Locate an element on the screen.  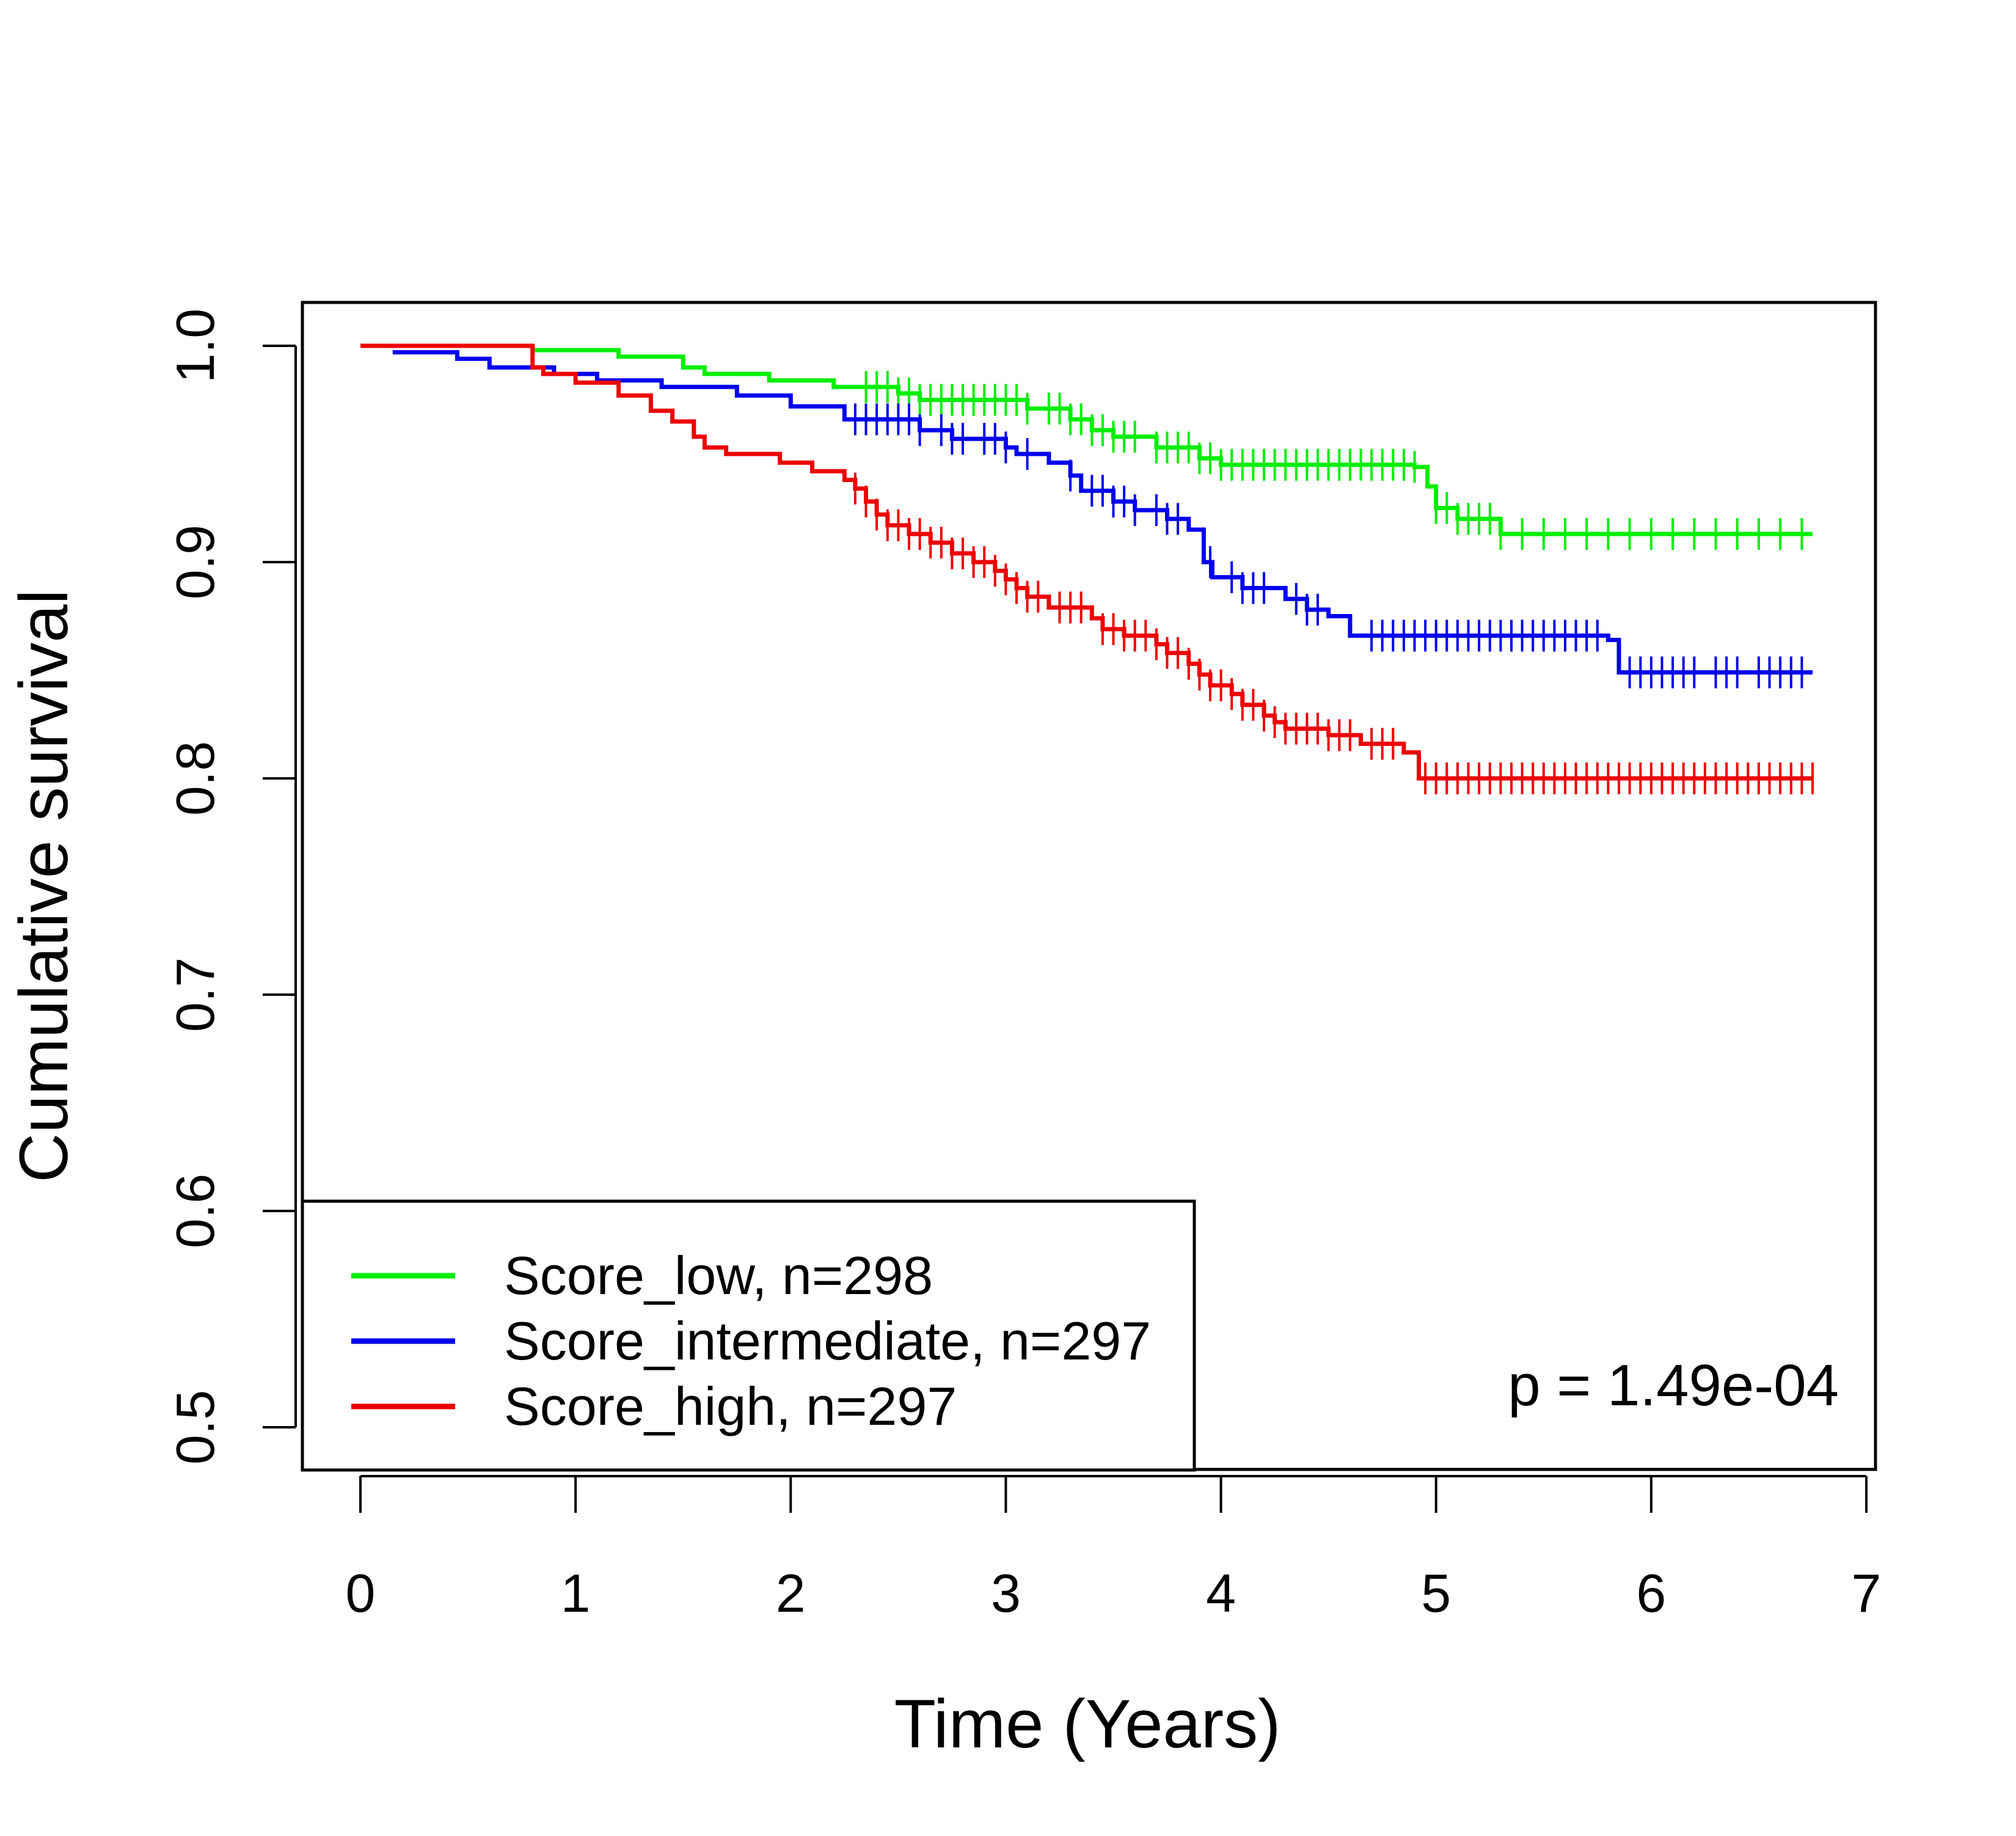
p-value-annotation: p = 1.49e-04 is located at coordinates (1673, 1385).